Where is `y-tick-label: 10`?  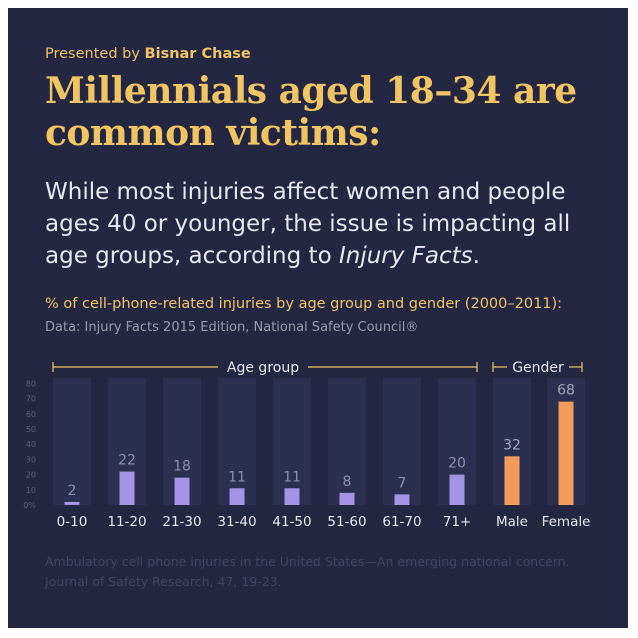
y-tick-label: 10 is located at coordinates (31, 490).